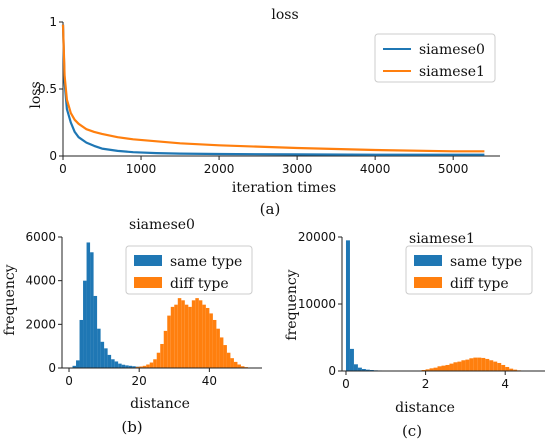 Image resolution: width=550 pixels, height=442 pixels. What do you see at coordinates (209, 381) in the screenshot?
I see `x-tick-label: 40` at bounding box center [209, 381].